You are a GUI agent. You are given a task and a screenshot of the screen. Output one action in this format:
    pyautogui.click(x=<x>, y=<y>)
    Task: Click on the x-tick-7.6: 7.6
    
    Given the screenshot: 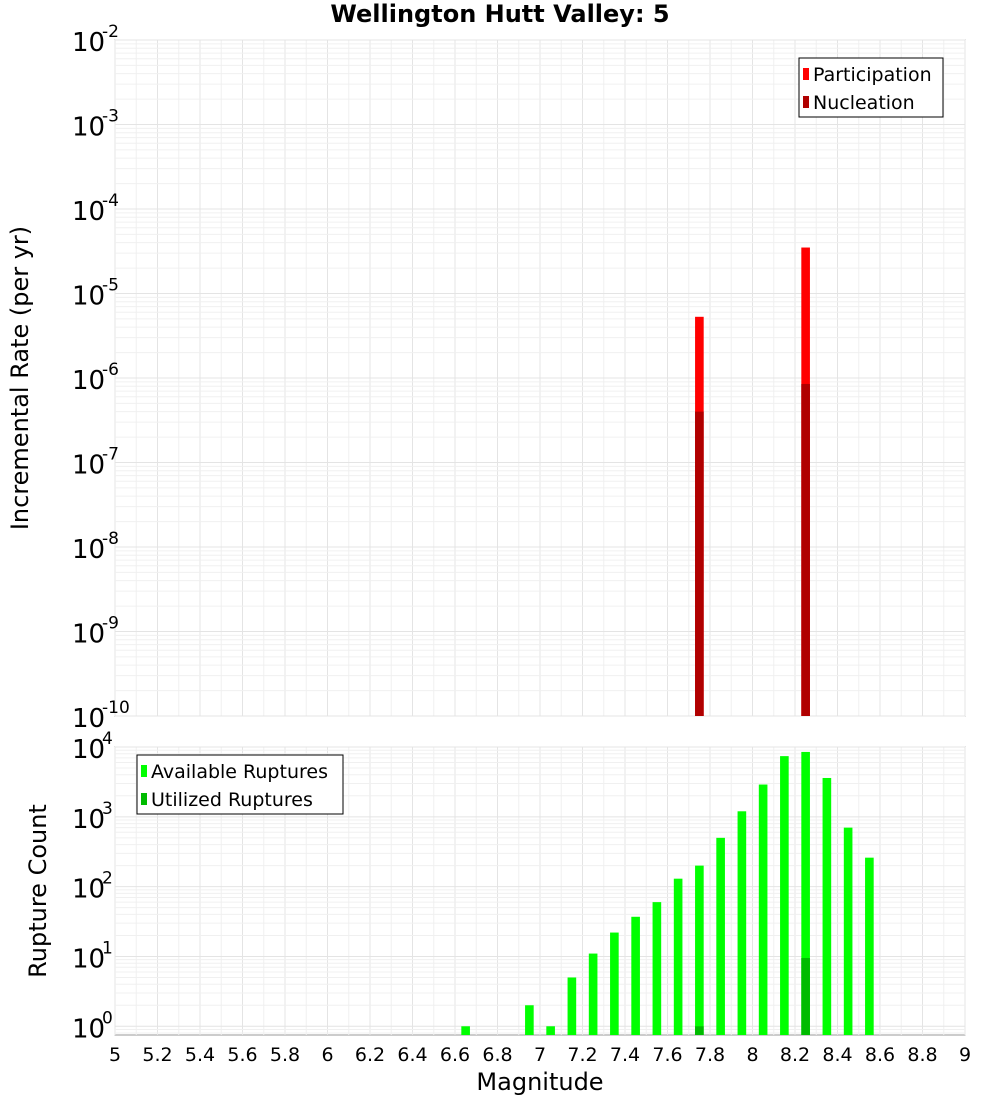 What is the action you would take?
    pyautogui.click(x=667, y=1055)
    